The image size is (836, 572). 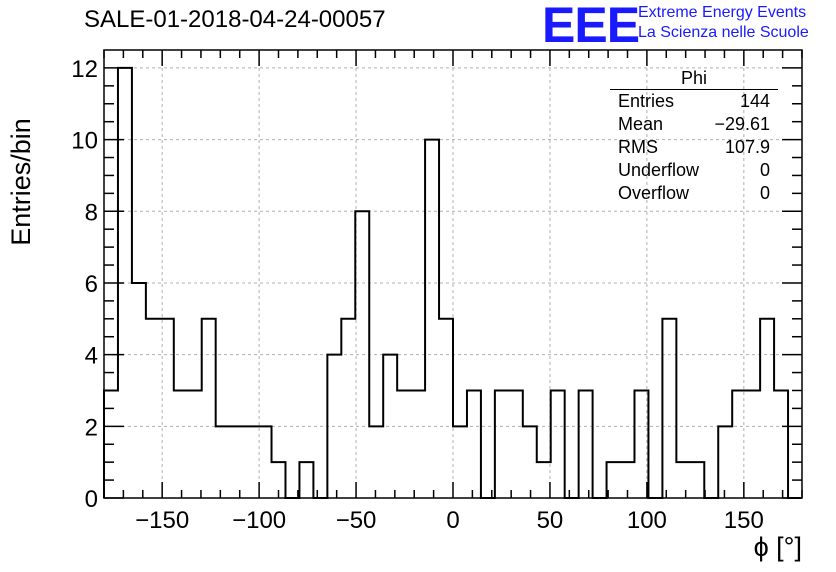 What do you see at coordinates (91, 212) in the screenshot?
I see `y-tick-label: 8` at bounding box center [91, 212].